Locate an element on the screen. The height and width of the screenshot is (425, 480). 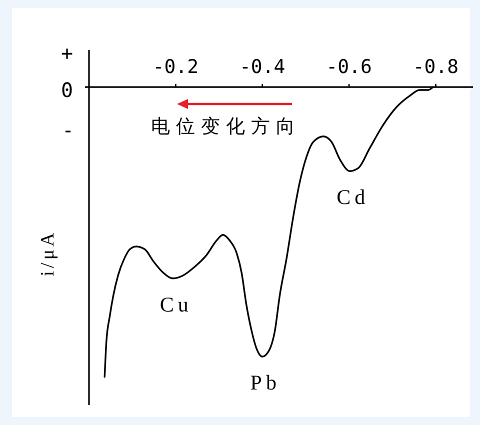
annotation: Pb is located at coordinates (265, 382).